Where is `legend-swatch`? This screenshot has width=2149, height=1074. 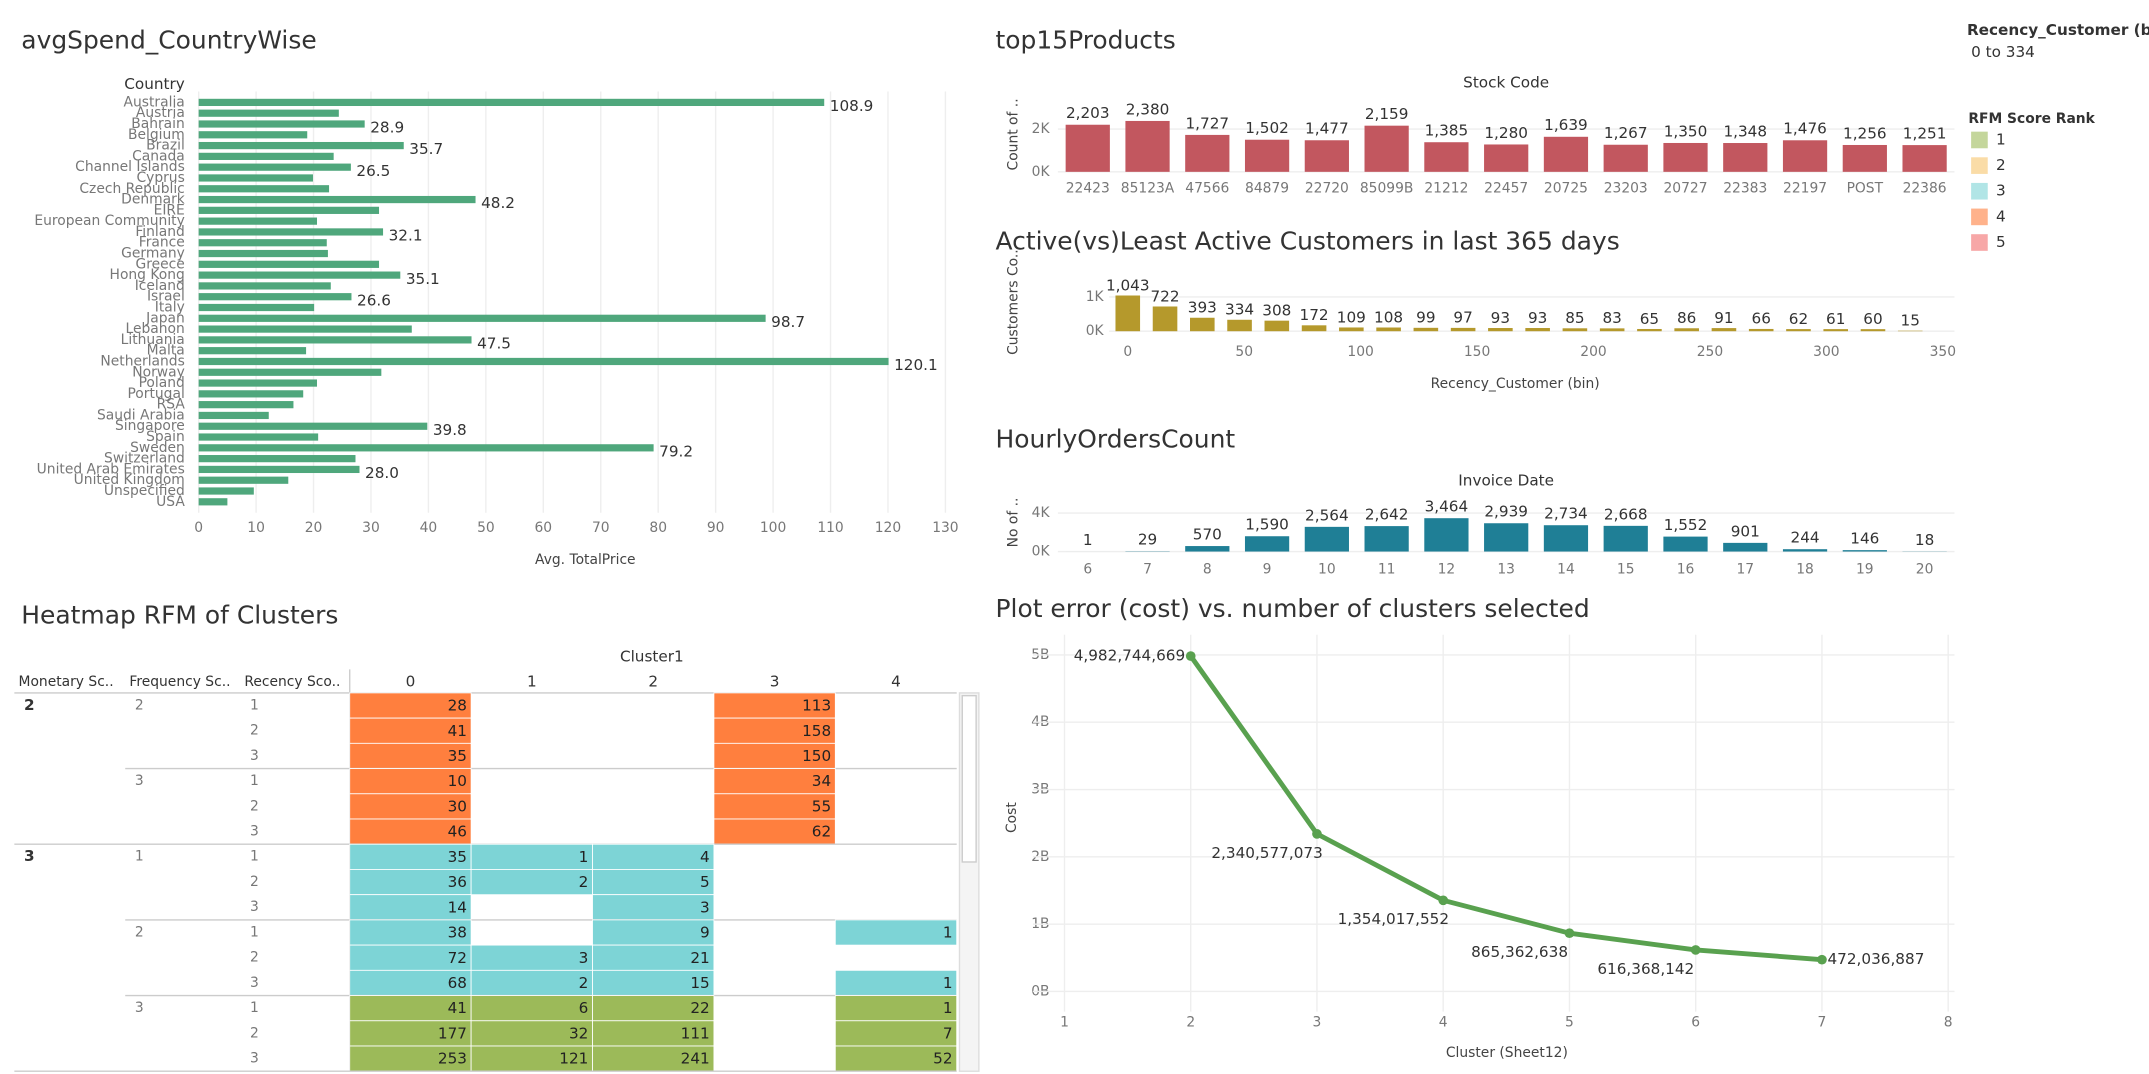 legend-swatch is located at coordinates (1979, 140).